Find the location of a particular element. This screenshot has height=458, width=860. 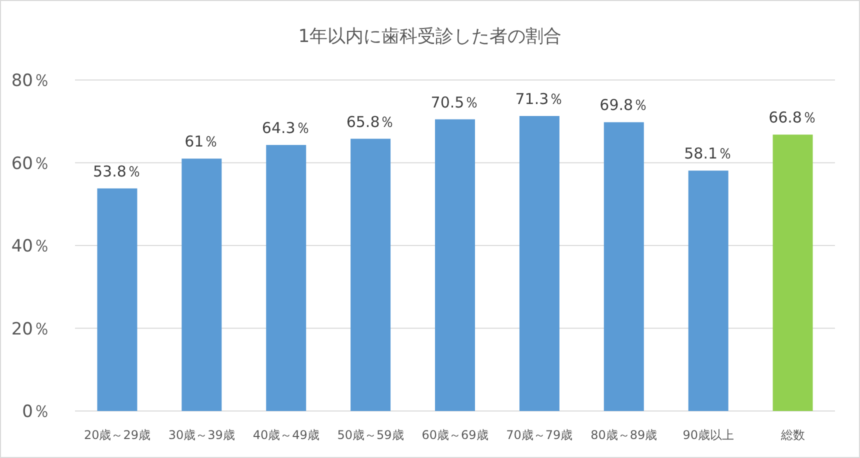

x-tick-label: 50歳～59歳 is located at coordinates (370, 435).